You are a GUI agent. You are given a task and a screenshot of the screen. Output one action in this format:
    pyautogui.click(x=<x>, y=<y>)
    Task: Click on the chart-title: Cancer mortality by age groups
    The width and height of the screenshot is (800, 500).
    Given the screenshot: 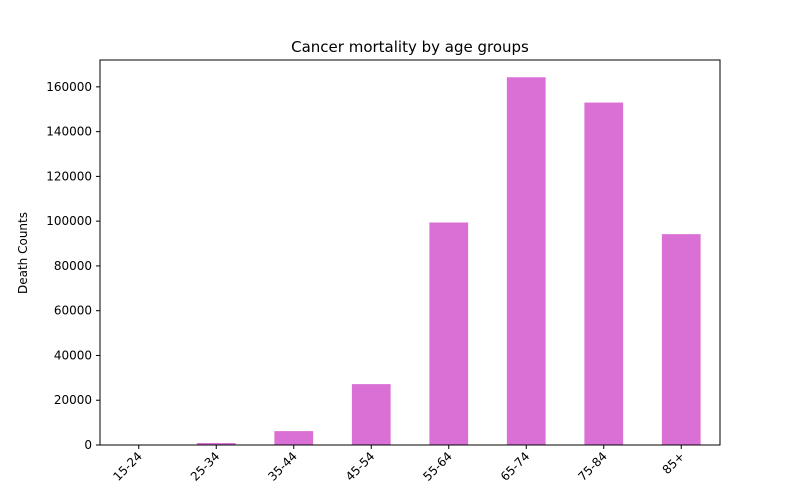 What is the action you would take?
    pyautogui.click(x=410, y=47)
    